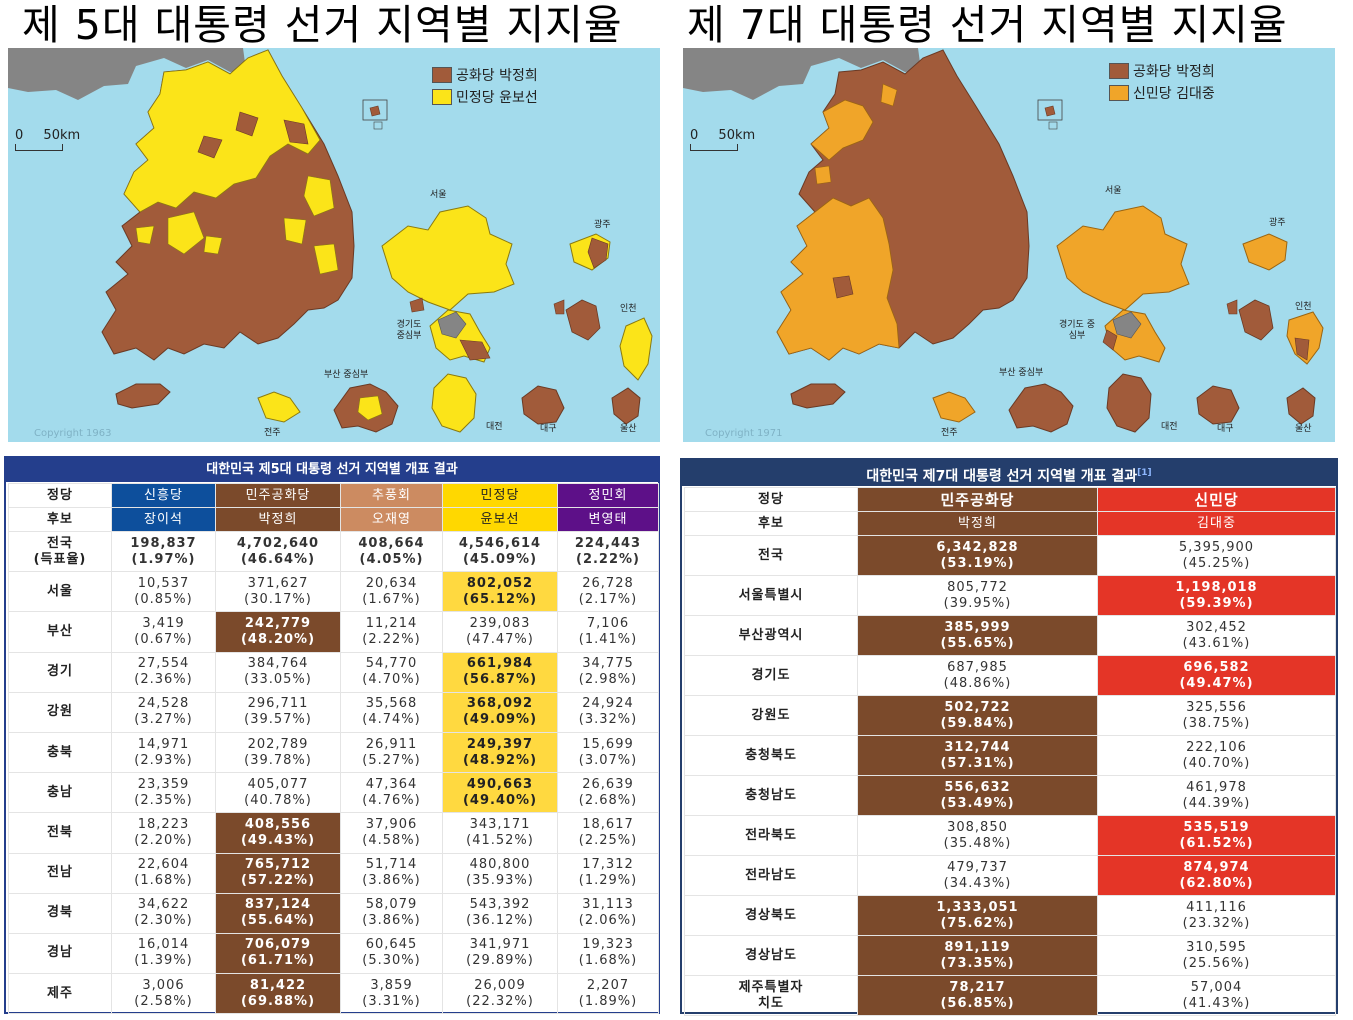 This screenshot has width=1353, height=1020. I want to click on region-cell: 충남, so click(60, 793).